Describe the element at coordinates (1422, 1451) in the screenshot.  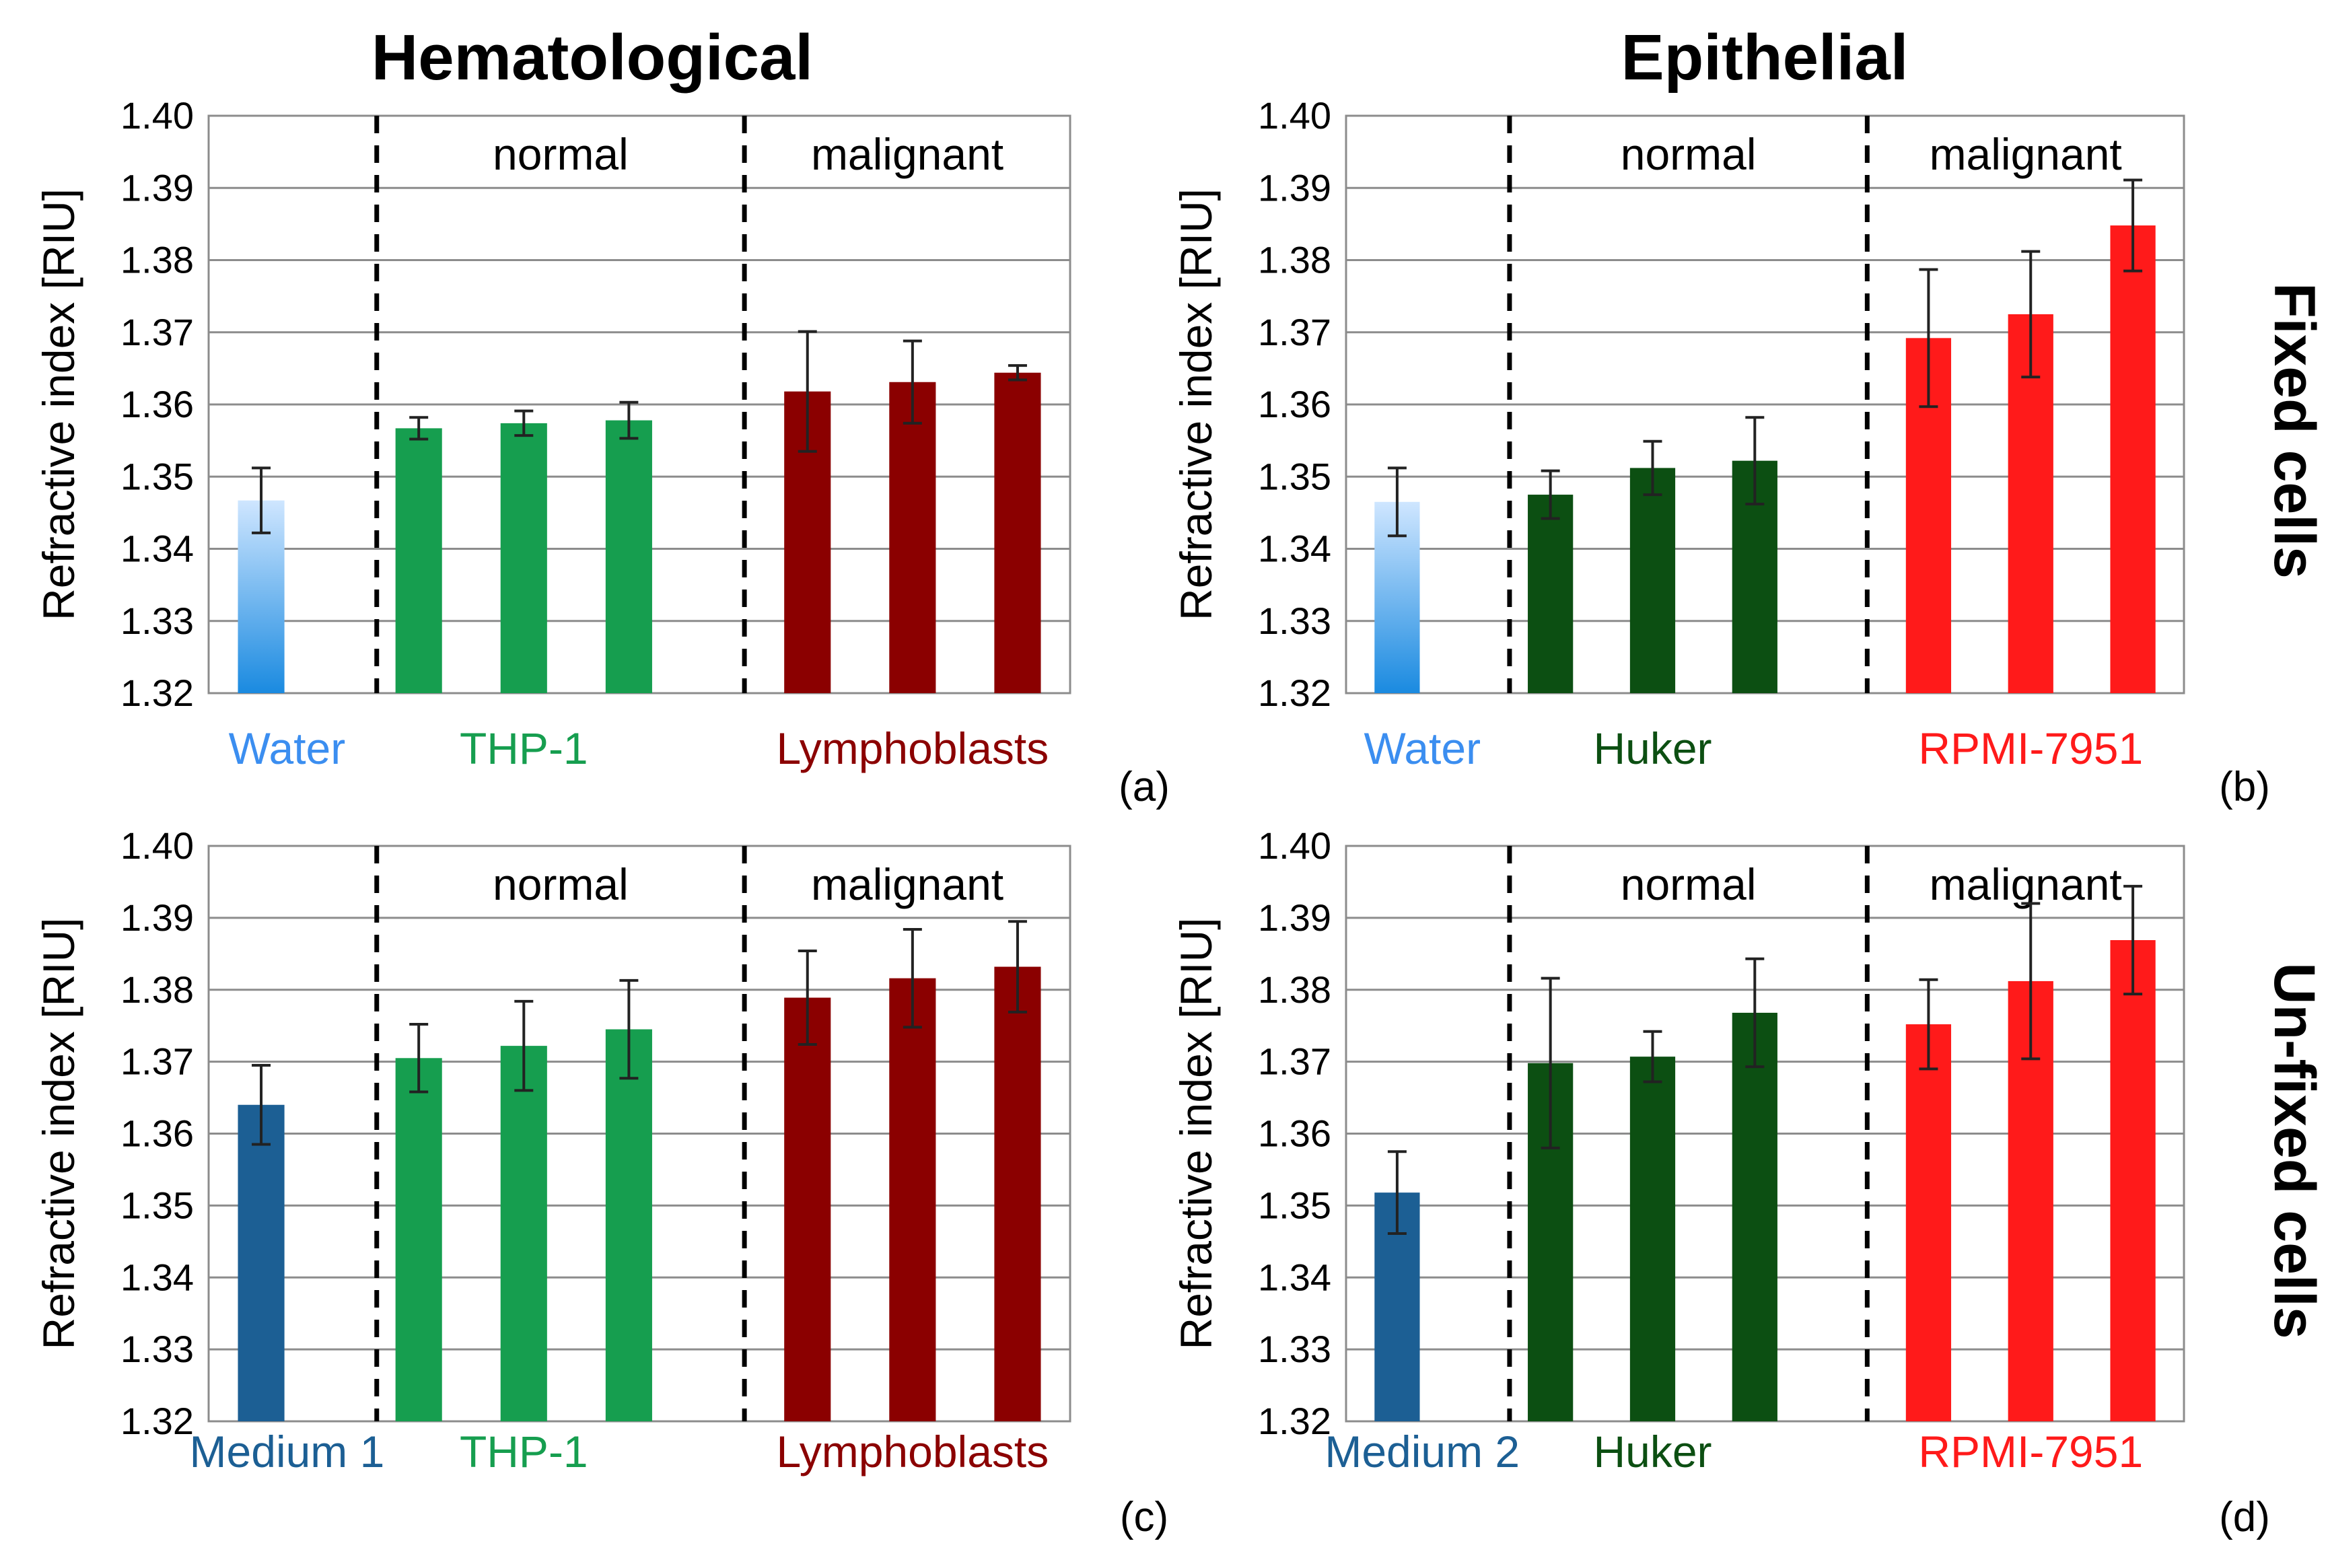
I see `category-label: Medium 2` at that location.